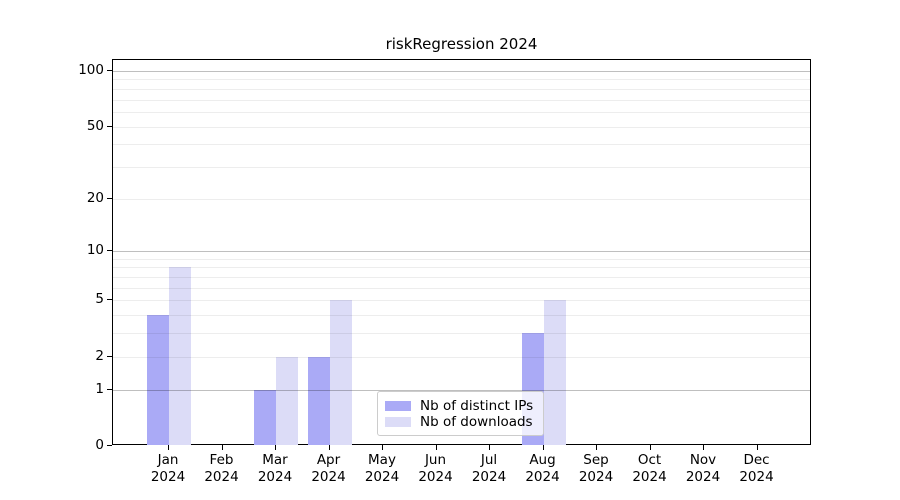 This screenshot has height=500, width=900. I want to click on legend-entry-distinct-ips: Nb of distinct IPs, so click(459, 406).